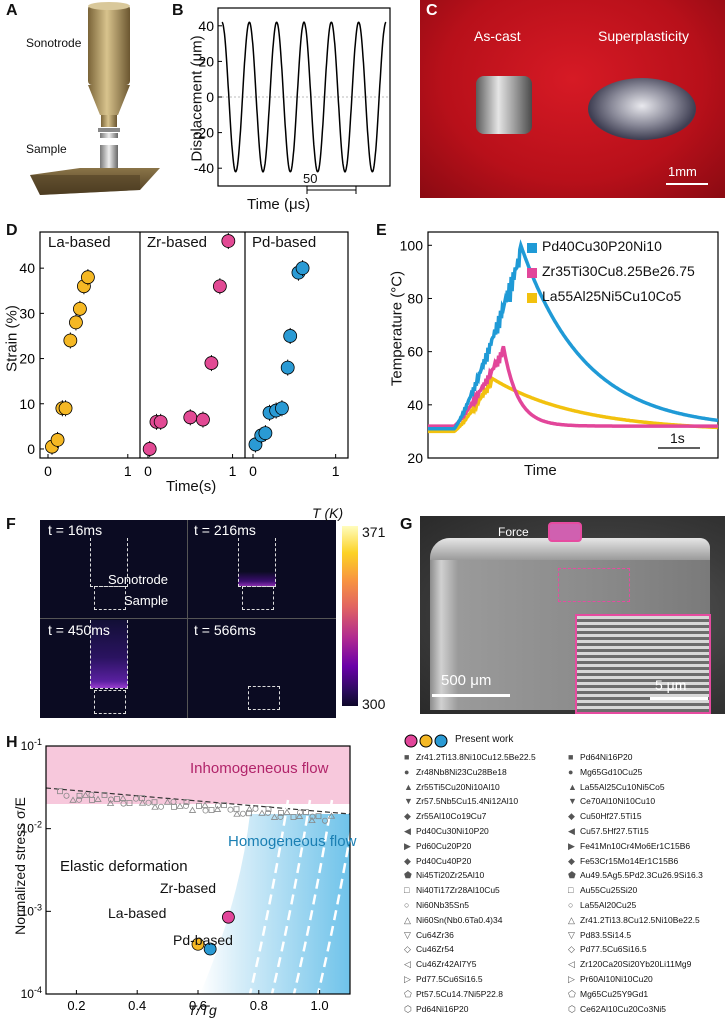 This screenshot has width=725, height=1024. What do you see at coordinates (608, 905) in the screenshot?
I see `legend-label: La55Al20Cu25` at bounding box center [608, 905].